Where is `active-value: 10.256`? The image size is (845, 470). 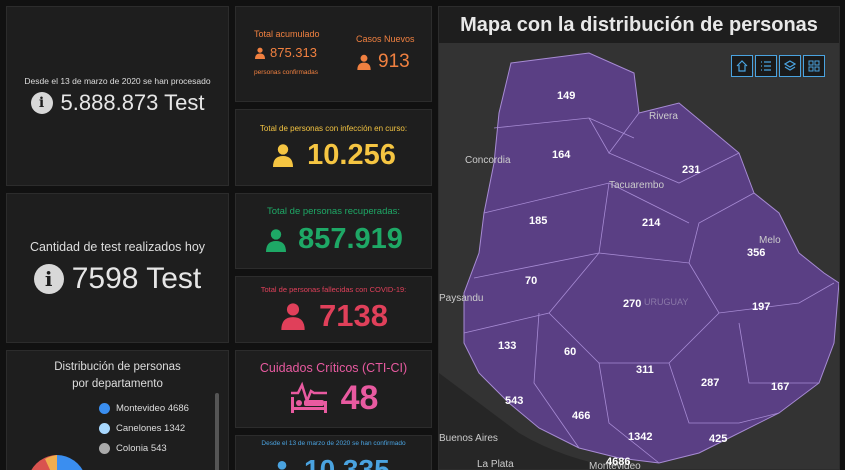 active-value: 10.256 is located at coordinates (351, 154).